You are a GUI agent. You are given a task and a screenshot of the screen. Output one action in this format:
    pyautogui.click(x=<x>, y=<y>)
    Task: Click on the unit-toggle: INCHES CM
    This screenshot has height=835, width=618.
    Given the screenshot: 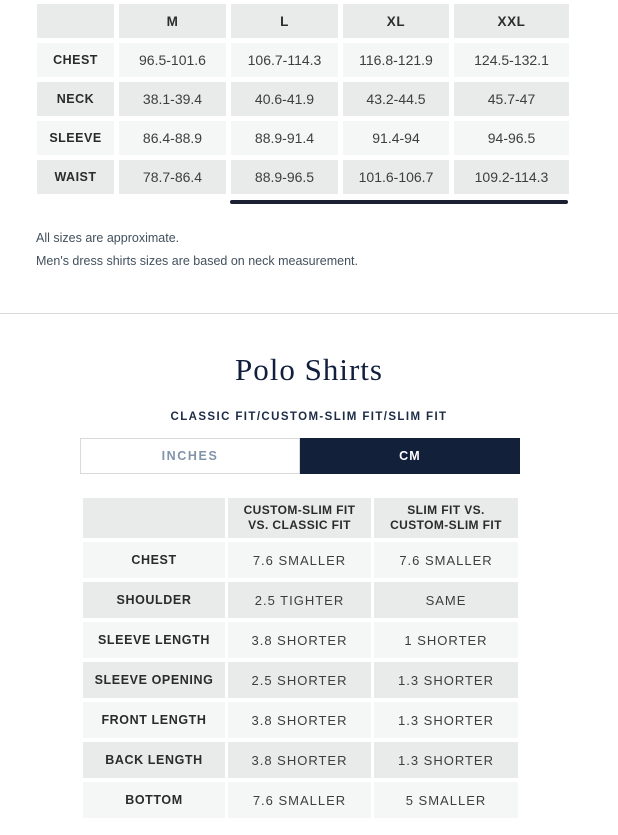 What is the action you would take?
    pyautogui.click(x=300, y=456)
    